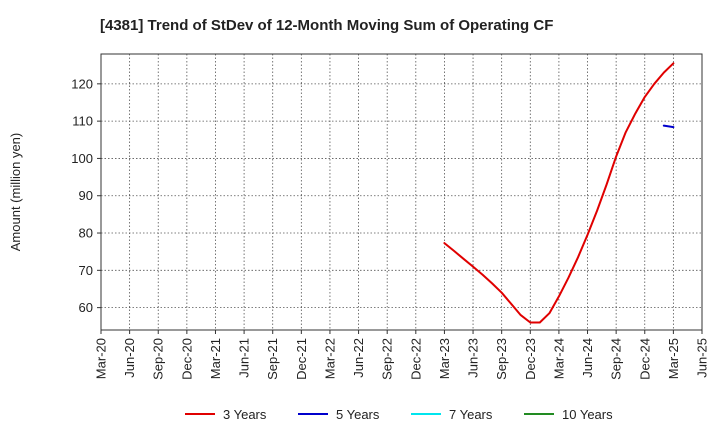 The width and height of the screenshot is (720, 440). What do you see at coordinates (86, 233) in the screenshot?
I see `y-tick-label: 80` at bounding box center [86, 233].